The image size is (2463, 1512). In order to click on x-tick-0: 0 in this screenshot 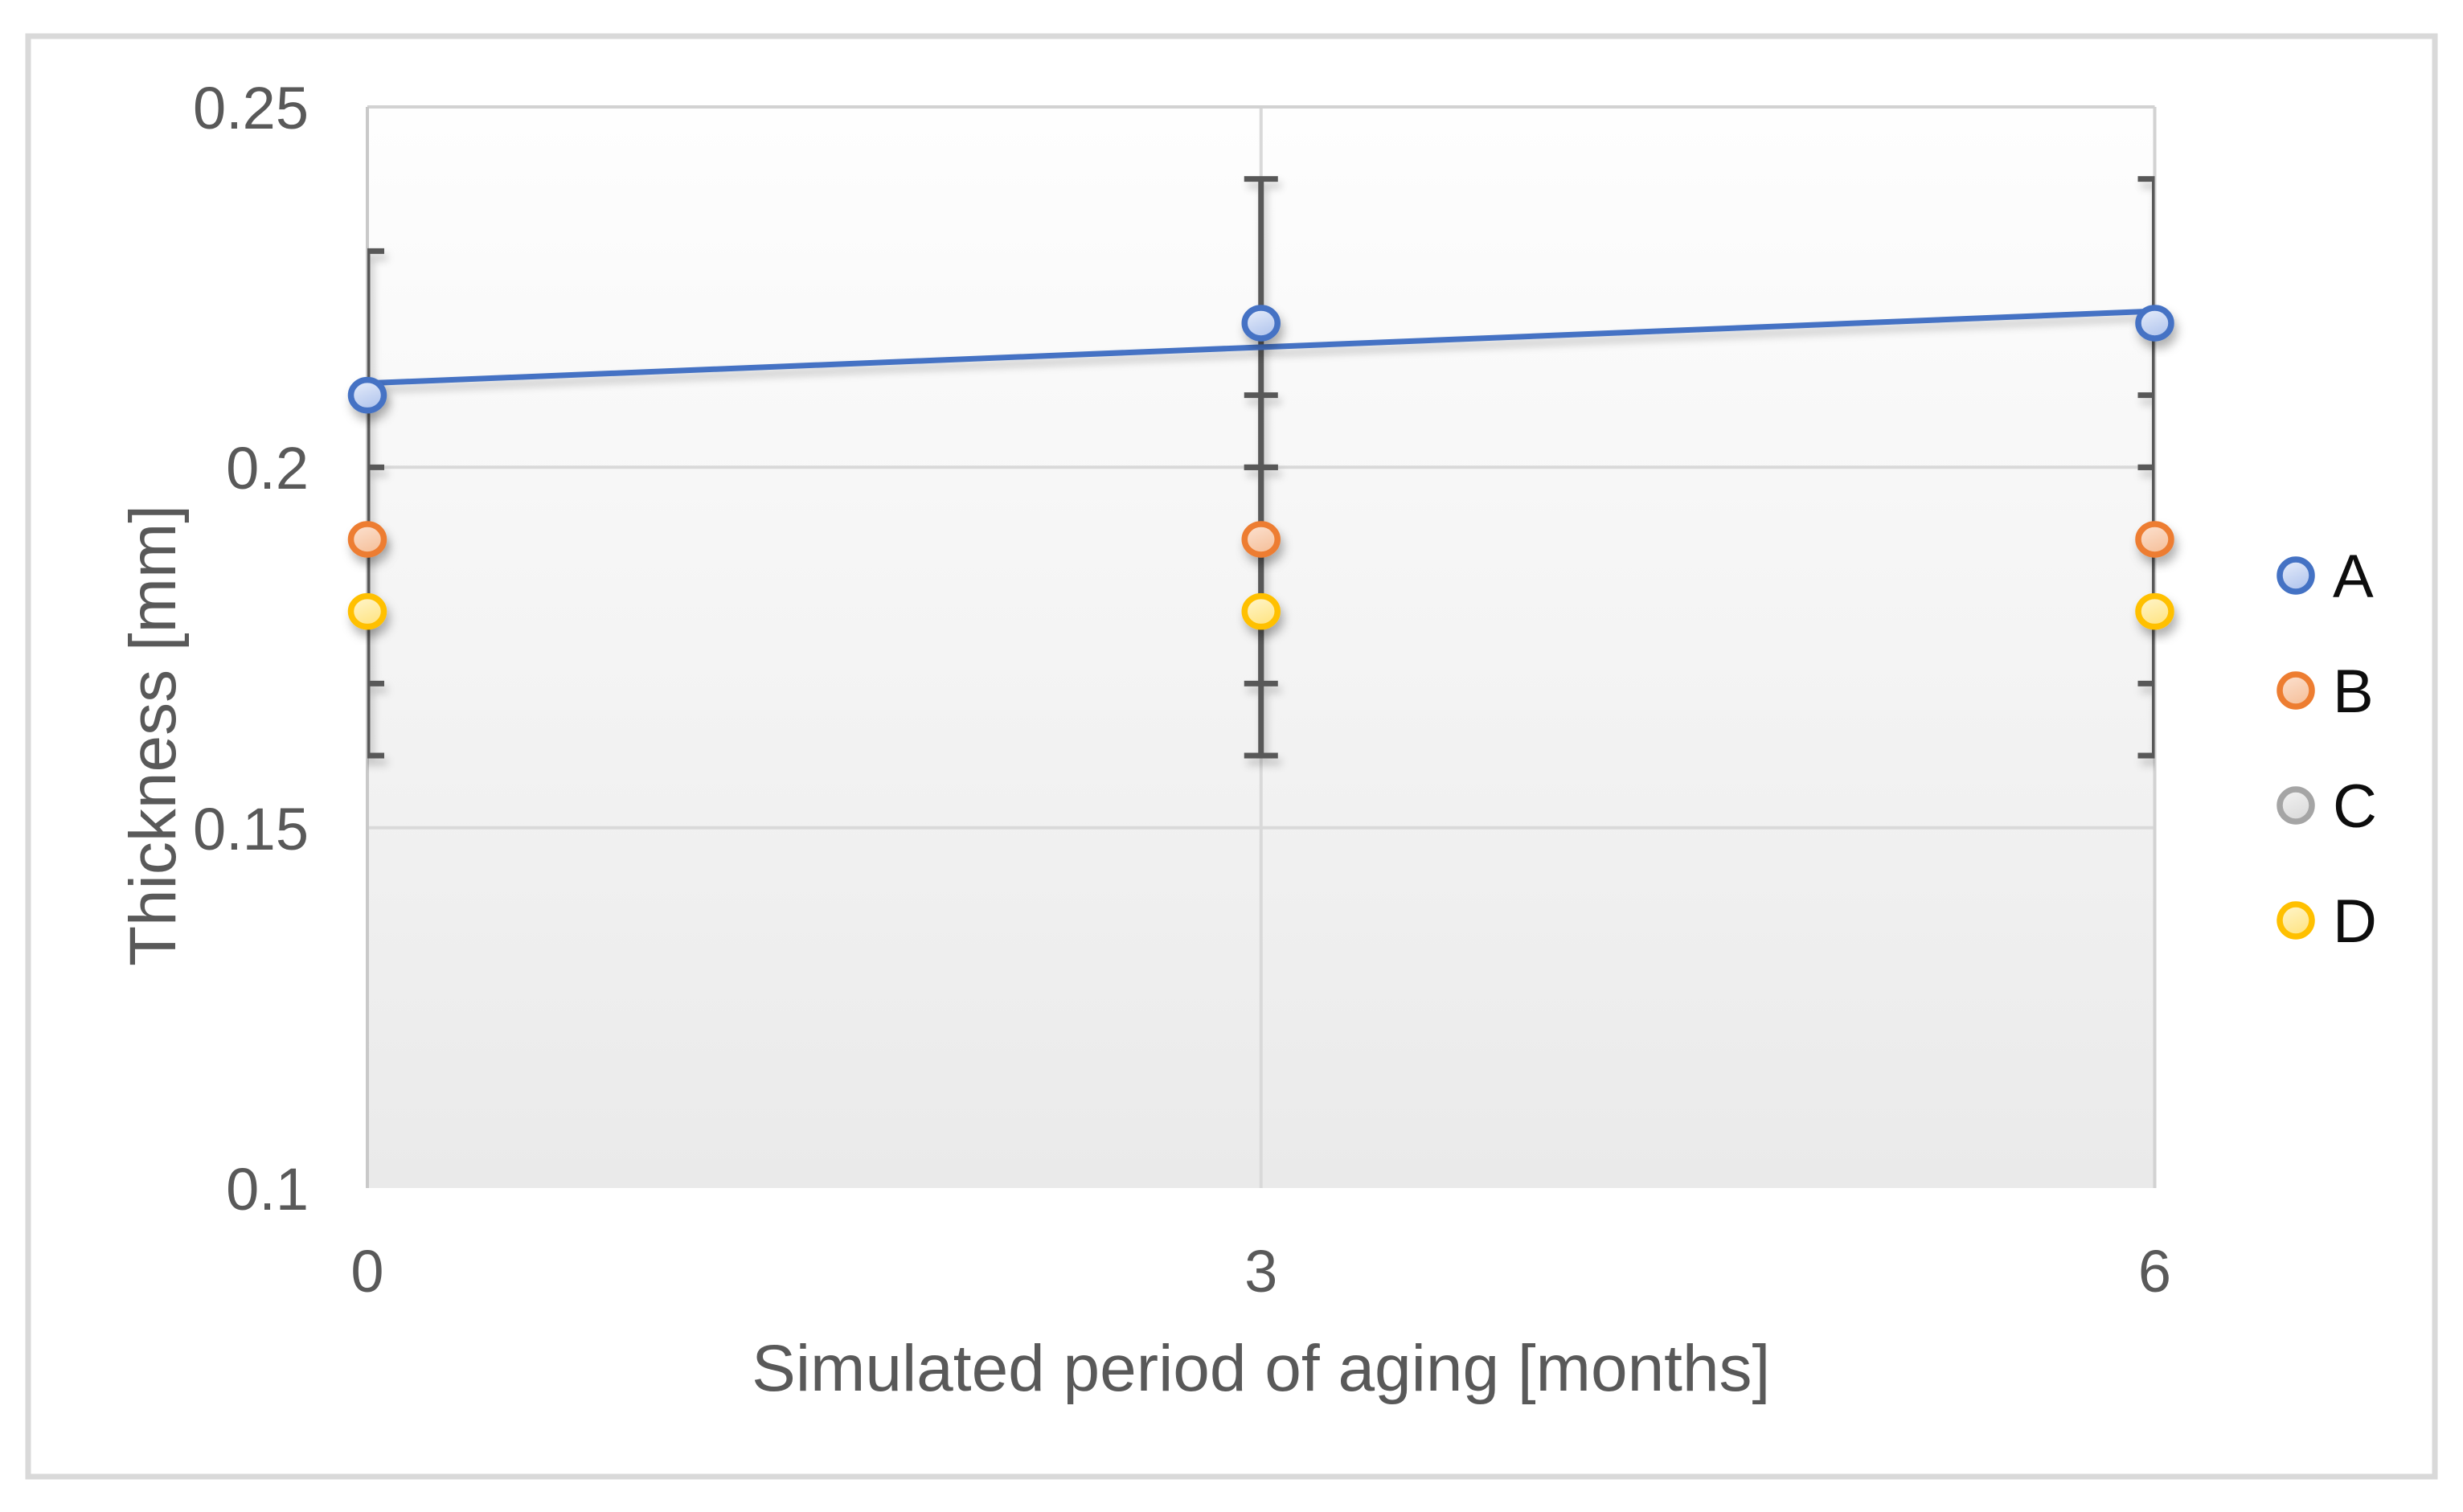, I will do `click(366, 1271)`.